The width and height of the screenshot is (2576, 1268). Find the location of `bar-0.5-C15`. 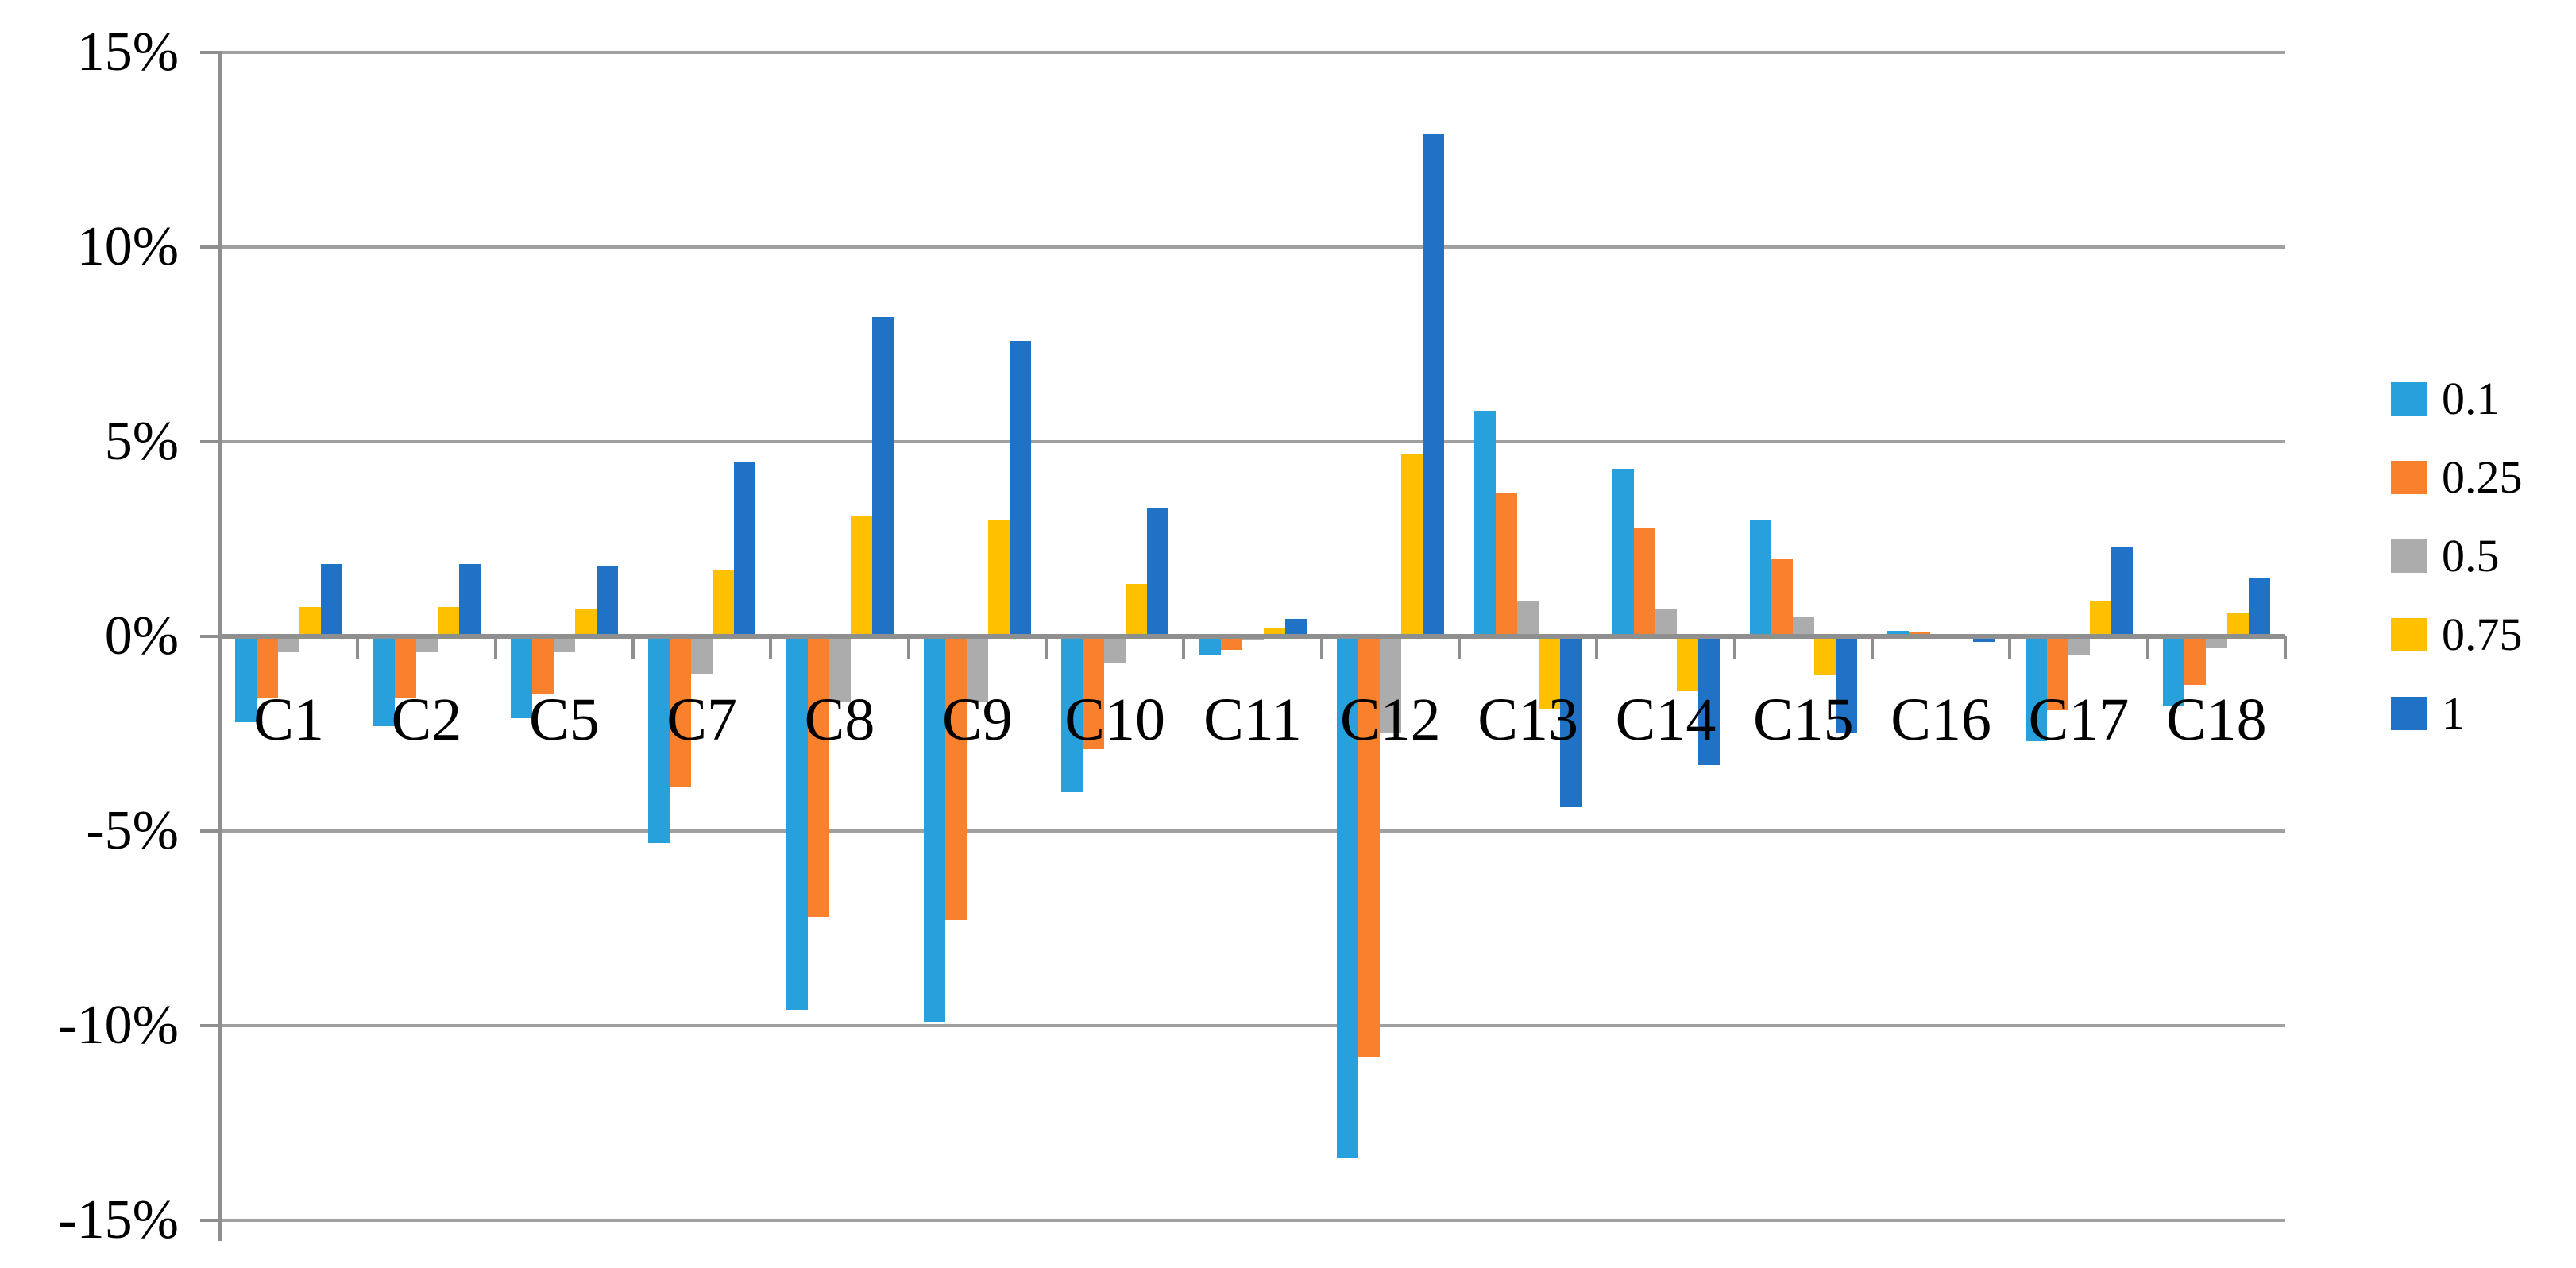

bar-0.5-C15 is located at coordinates (1803, 626).